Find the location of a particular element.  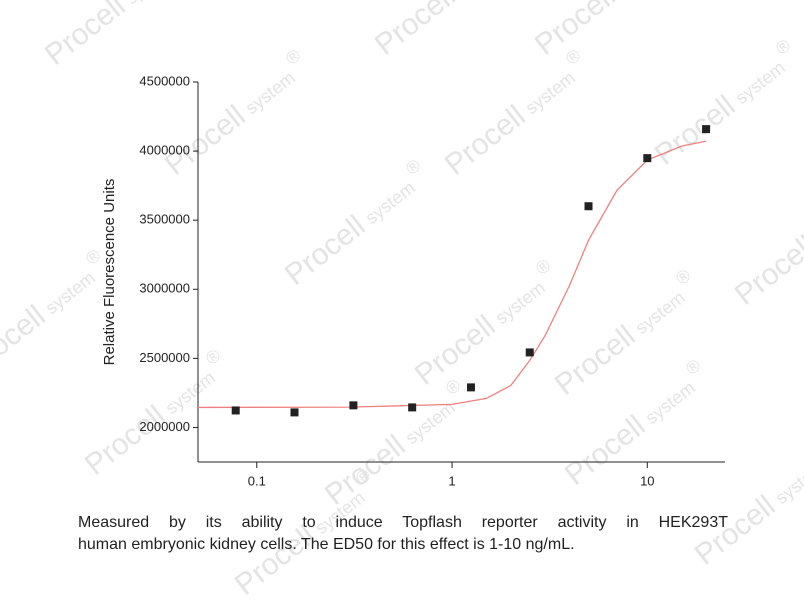

x-tick-label: 10 is located at coordinates (647, 480).